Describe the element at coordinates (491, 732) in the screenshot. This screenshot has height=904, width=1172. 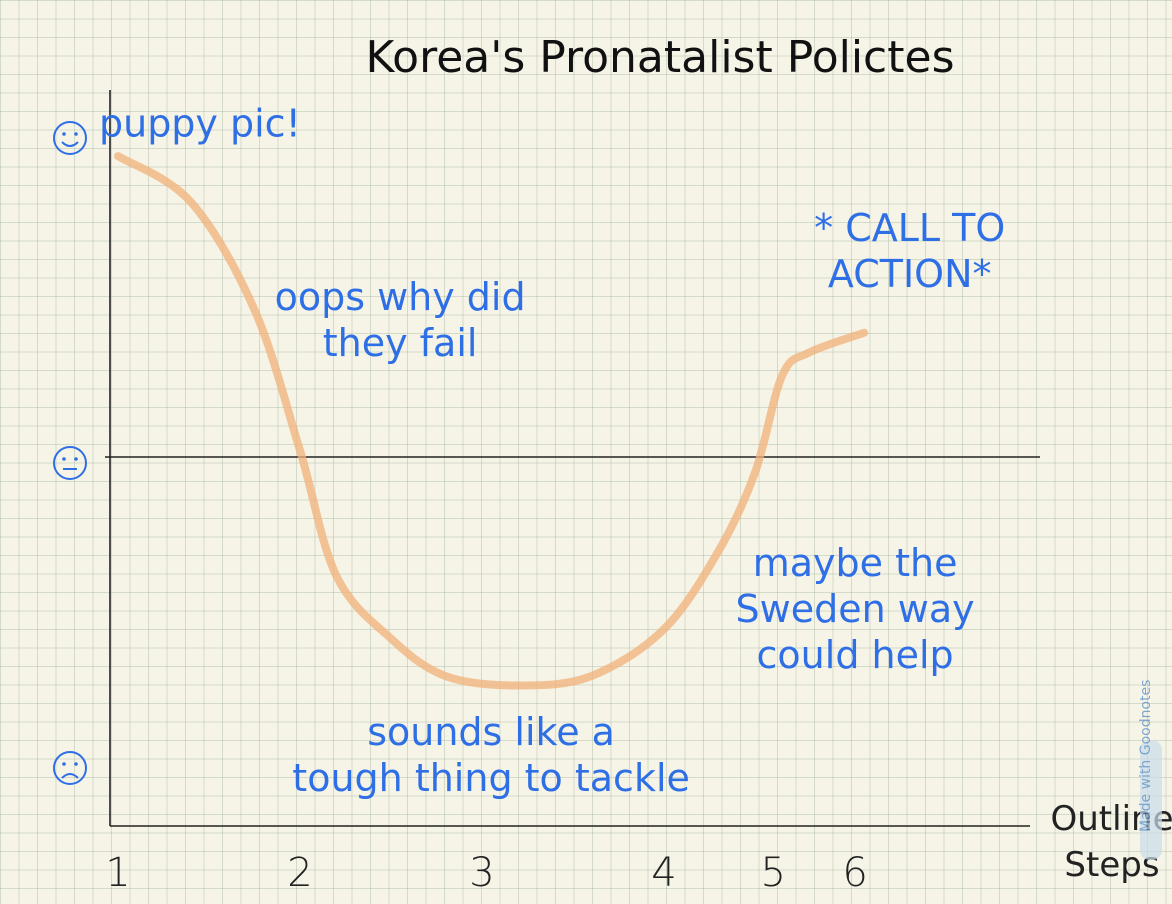
I see `annotation-3-line-1: sounds like a` at that location.